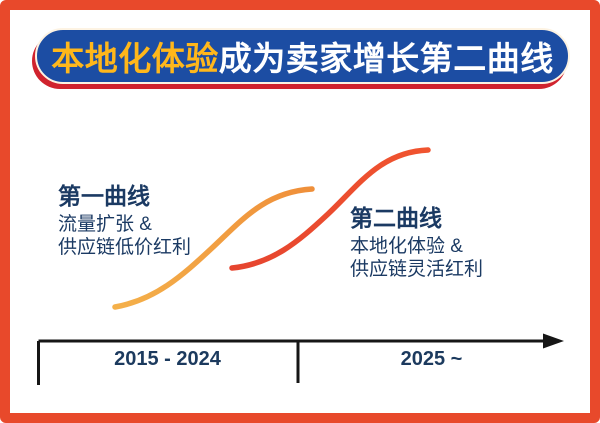 Image resolution: width=600 pixels, height=423 pixels. What do you see at coordinates (386, 58) in the screenshot?
I see `title-rest-text: 成为卖家增长第二曲线` at bounding box center [386, 58].